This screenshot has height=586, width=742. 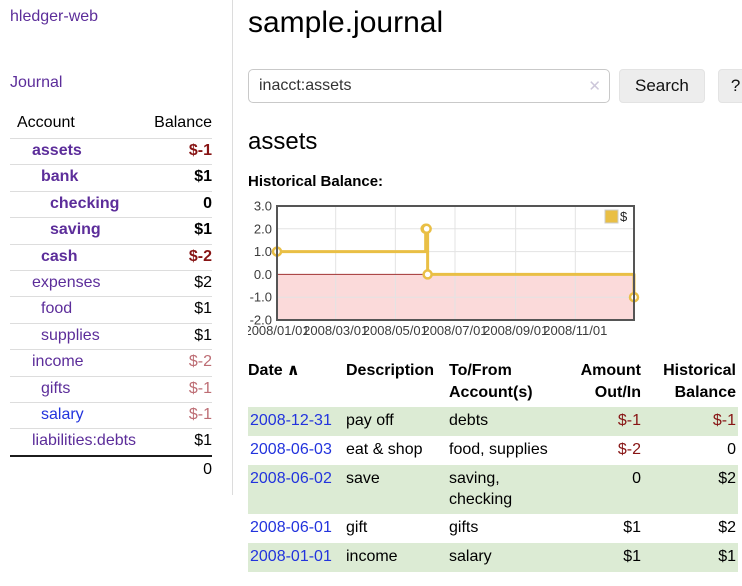 I want to click on transaction-amount: 0, so click(x=636, y=478).